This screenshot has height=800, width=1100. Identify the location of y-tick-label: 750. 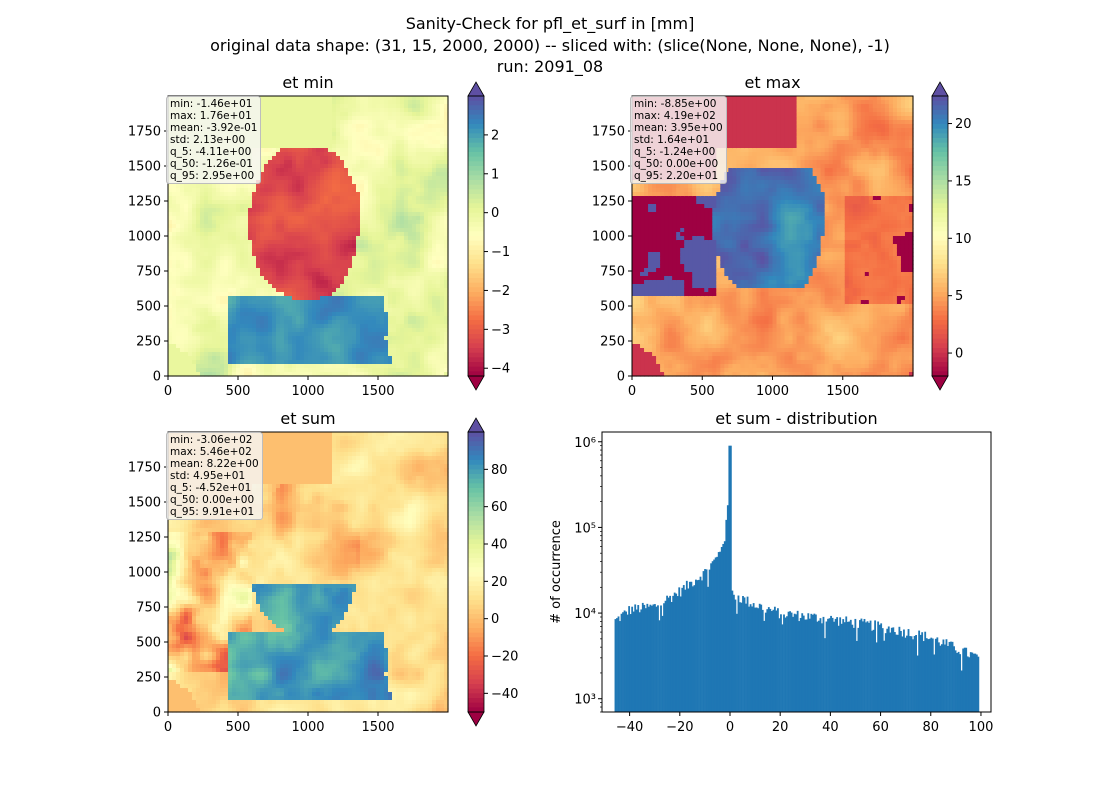
(148, 272).